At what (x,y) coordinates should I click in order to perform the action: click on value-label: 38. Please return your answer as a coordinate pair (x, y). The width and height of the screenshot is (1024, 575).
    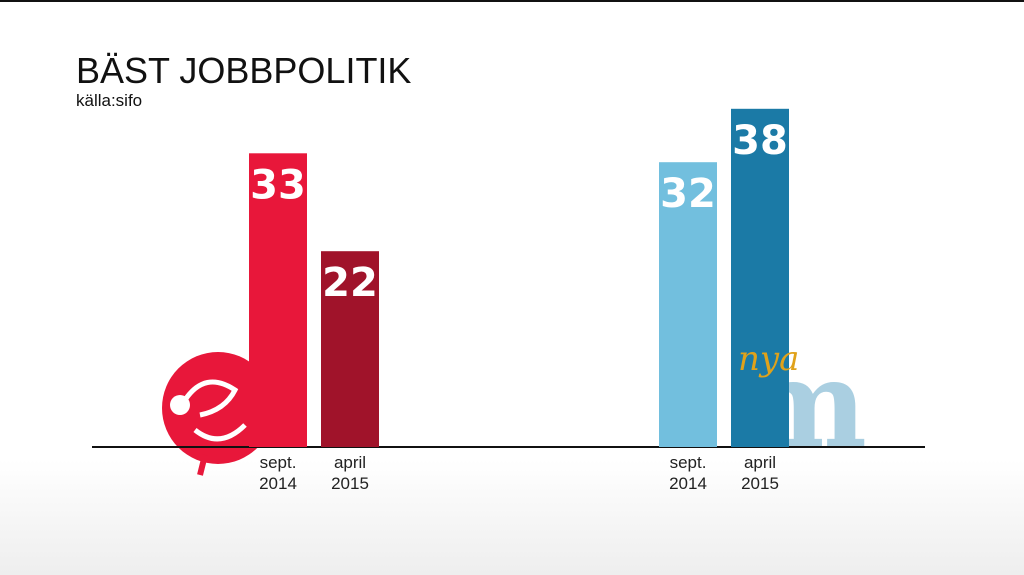
    Looking at the image, I should click on (760, 141).